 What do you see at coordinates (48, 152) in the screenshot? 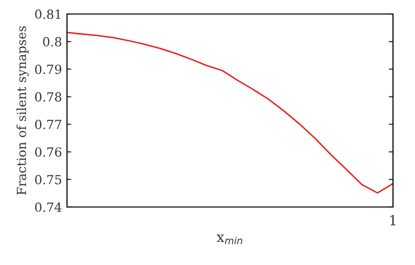
I see `y-tick-label: 0.76` at bounding box center [48, 152].